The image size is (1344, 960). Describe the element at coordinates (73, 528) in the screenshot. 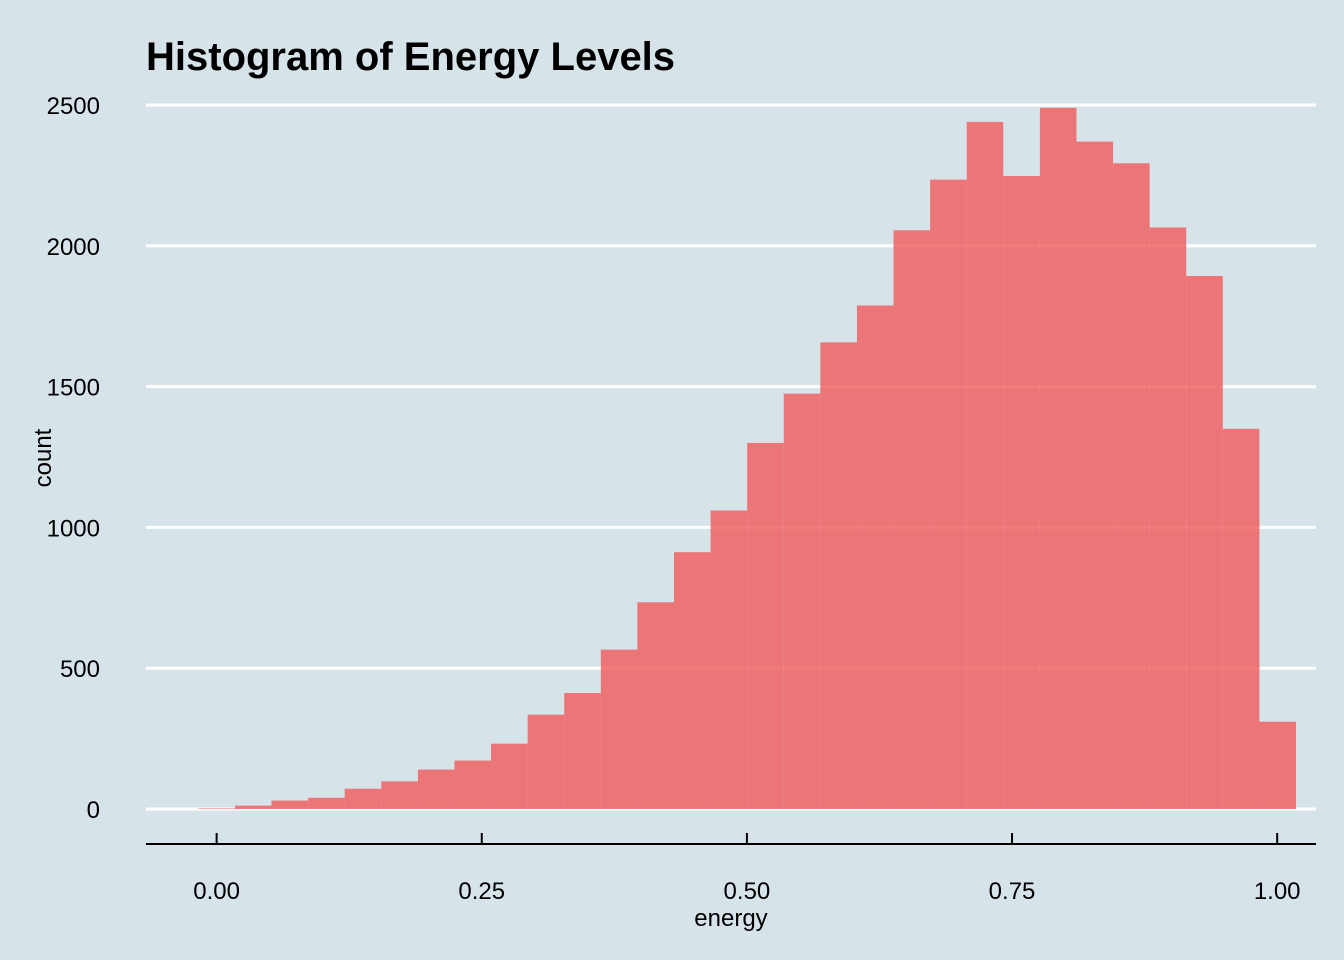

I see `y-tick-label: 1000` at that location.